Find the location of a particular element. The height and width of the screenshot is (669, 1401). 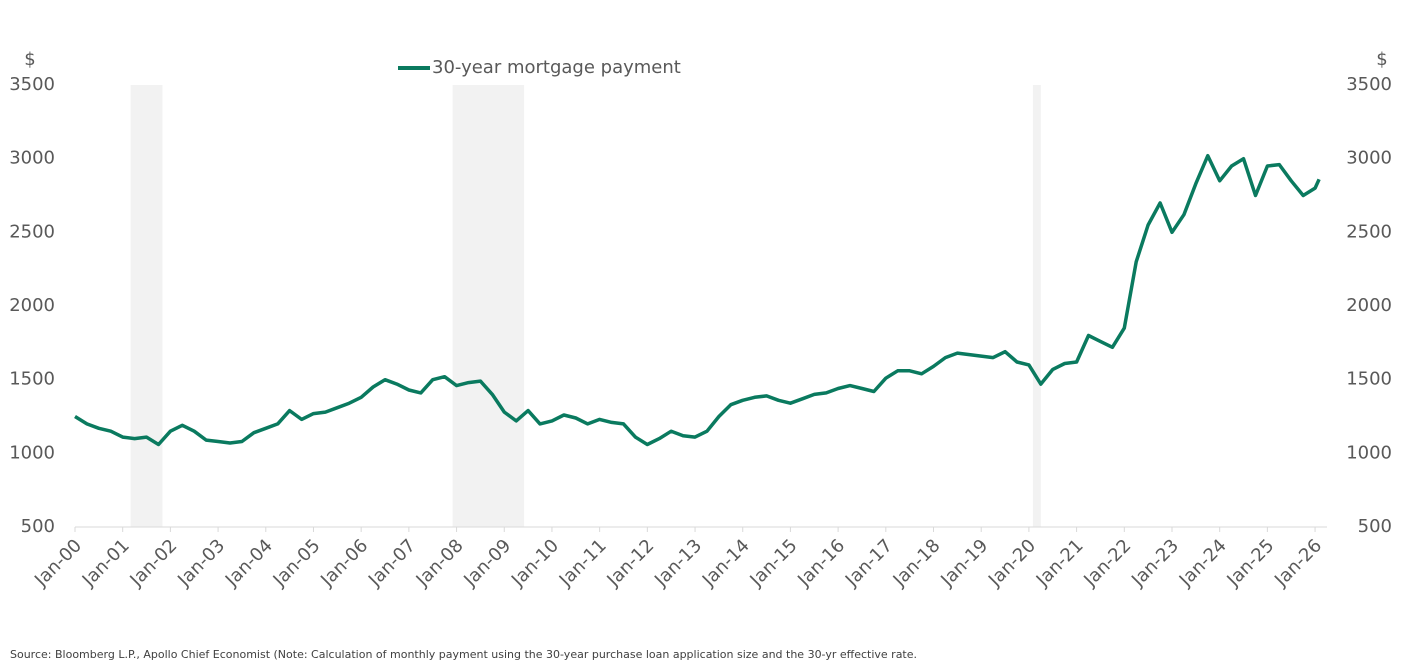

x-tick-label: Jan-25 is located at coordinates (1250, 563).